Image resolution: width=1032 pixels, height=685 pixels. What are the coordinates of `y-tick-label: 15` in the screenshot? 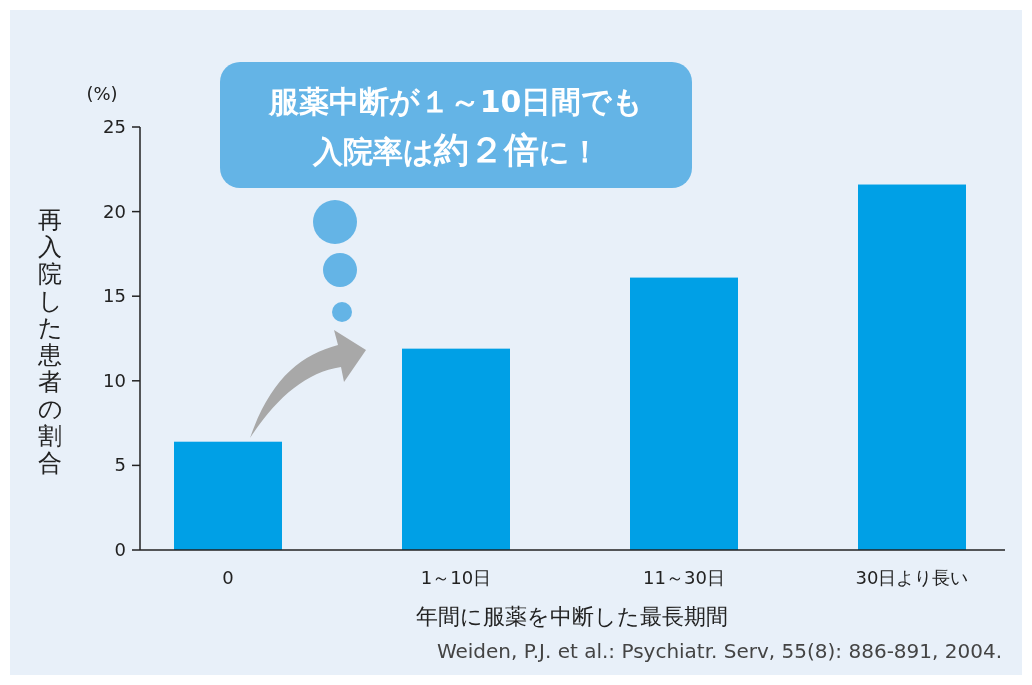 It's located at (114, 296).